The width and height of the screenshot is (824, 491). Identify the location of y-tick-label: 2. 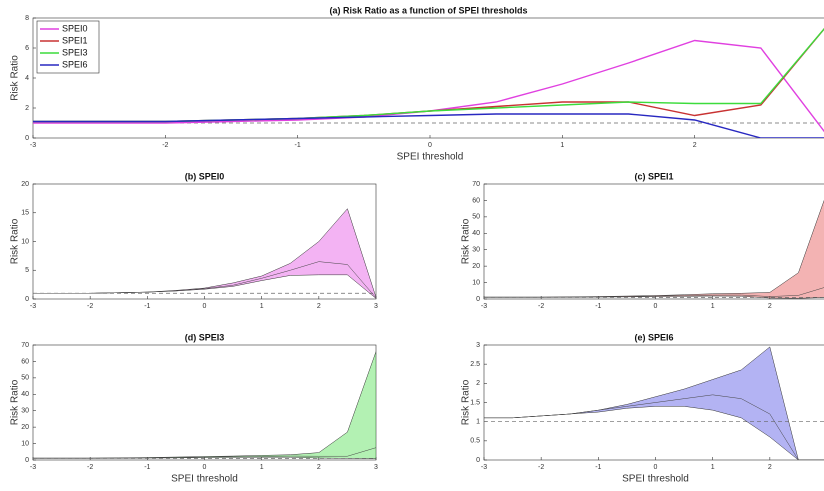
(27, 108).